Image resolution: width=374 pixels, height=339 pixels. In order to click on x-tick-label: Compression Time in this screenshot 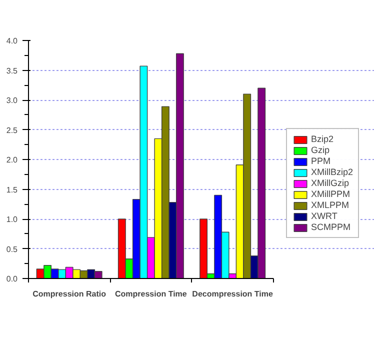, I will do `click(151, 294)`.